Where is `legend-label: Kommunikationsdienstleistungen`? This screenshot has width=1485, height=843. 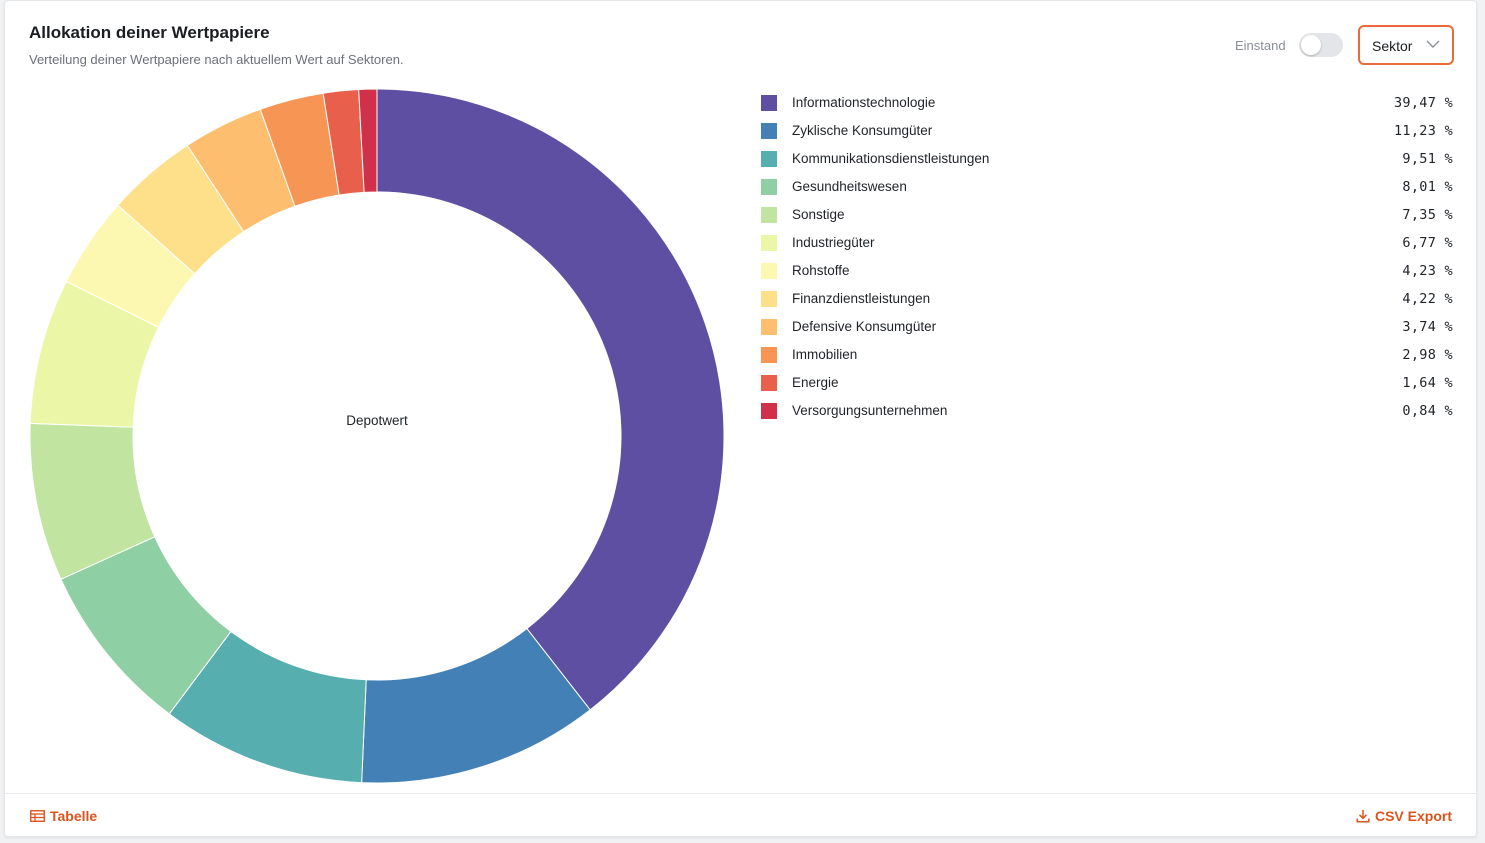
legend-label: Kommunikationsdienstleistungen is located at coordinates (891, 158).